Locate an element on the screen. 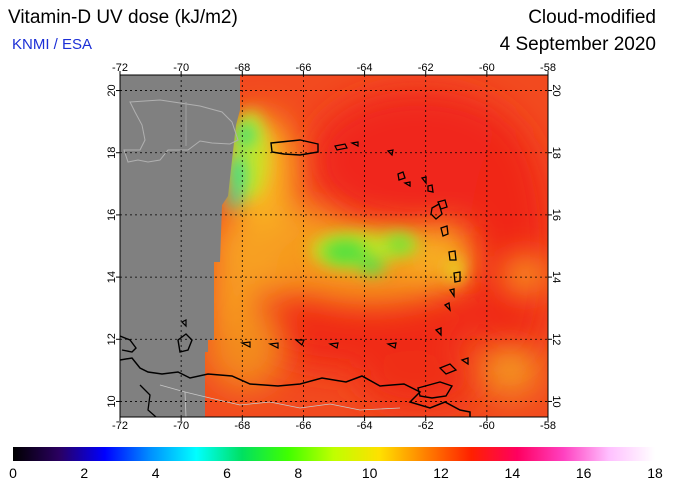 This screenshot has width=675, height=490. date-label: 4 September 2020 is located at coordinates (577, 44).